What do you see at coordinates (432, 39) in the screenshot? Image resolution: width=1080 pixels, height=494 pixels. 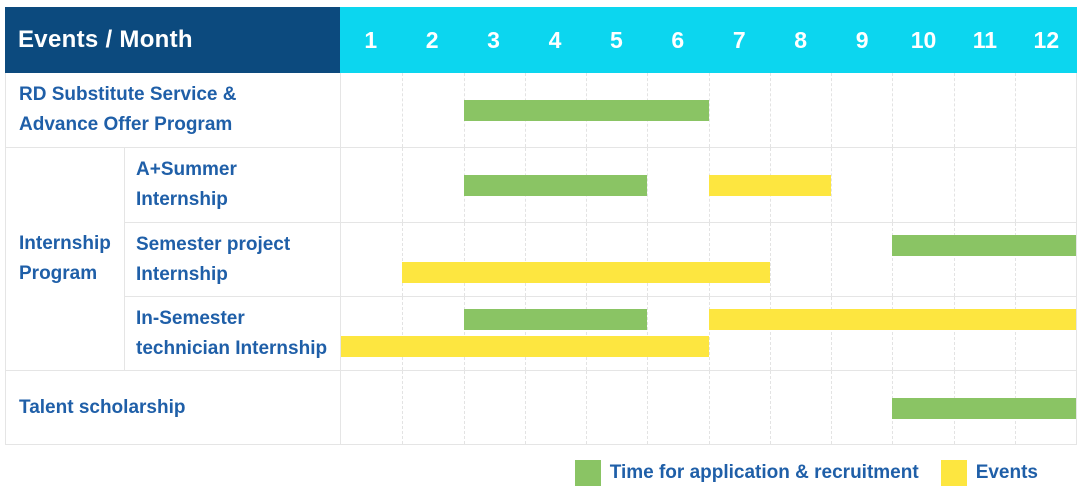 I see `month-header-2: 2` at bounding box center [432, 39].